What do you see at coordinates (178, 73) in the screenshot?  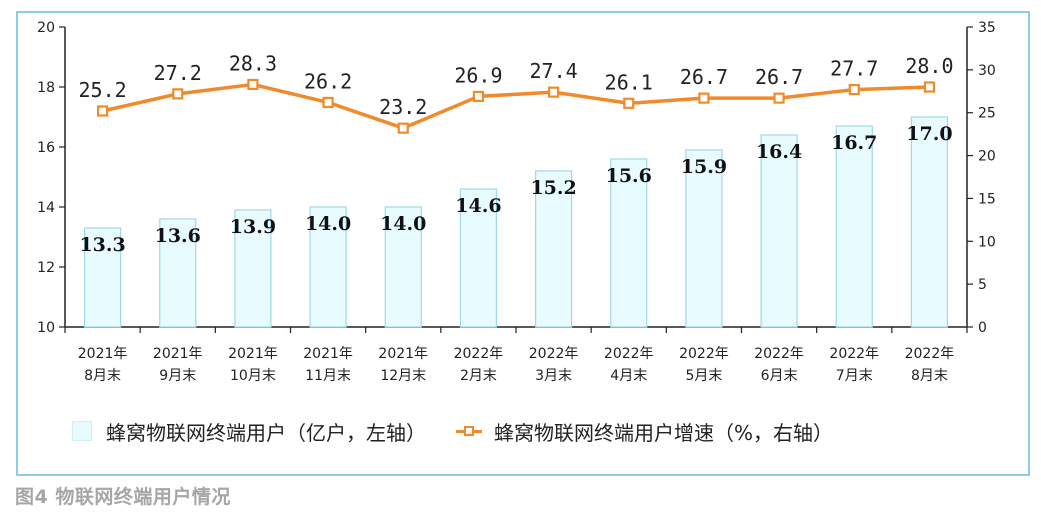 I see `growth-rate-label: 27.2` at bounding box center [178, 73].